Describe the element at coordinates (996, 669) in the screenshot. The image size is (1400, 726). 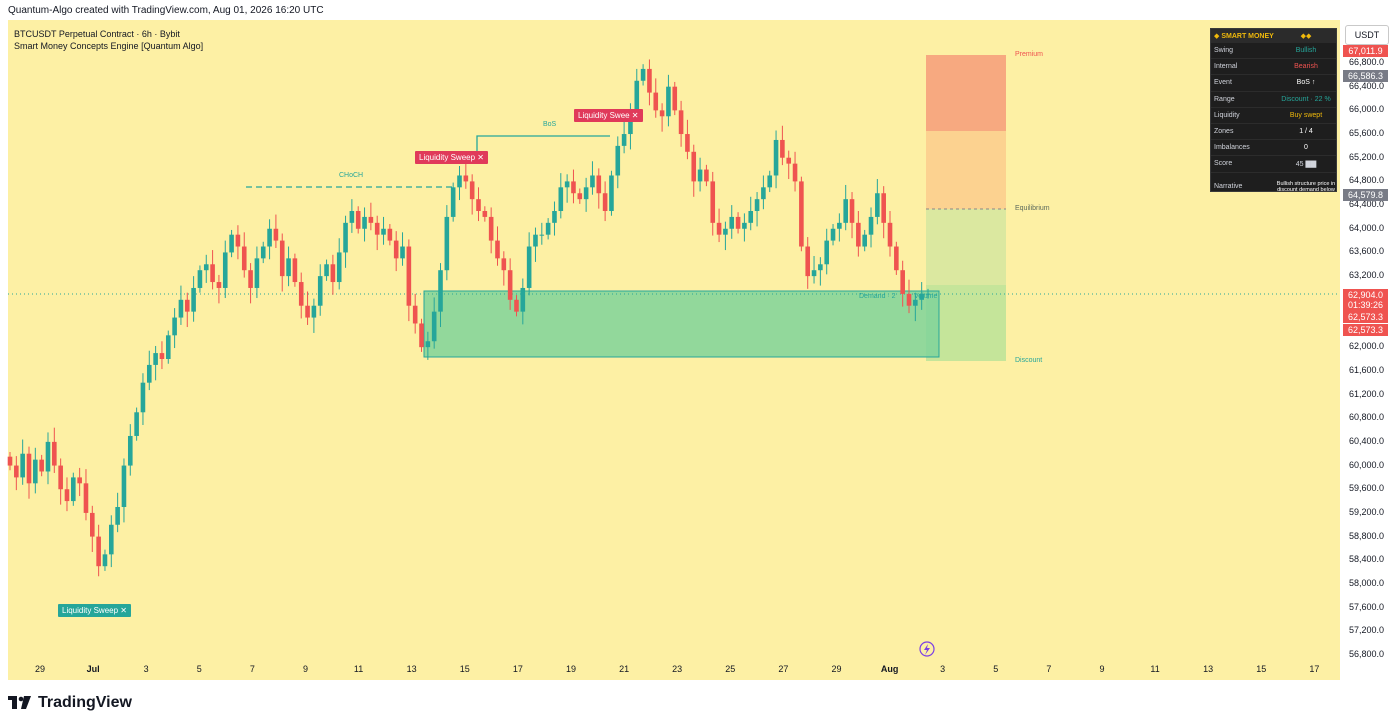
I see `date-axis-tick: 5` at that location.